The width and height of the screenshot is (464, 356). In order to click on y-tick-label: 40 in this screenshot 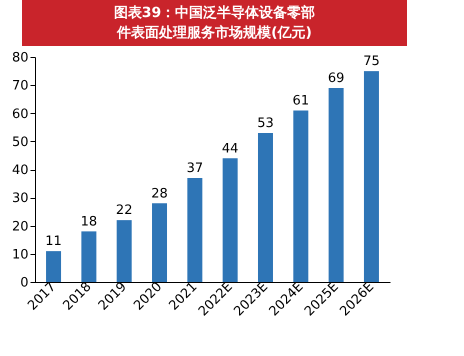, I will do `click(20, 170)`.